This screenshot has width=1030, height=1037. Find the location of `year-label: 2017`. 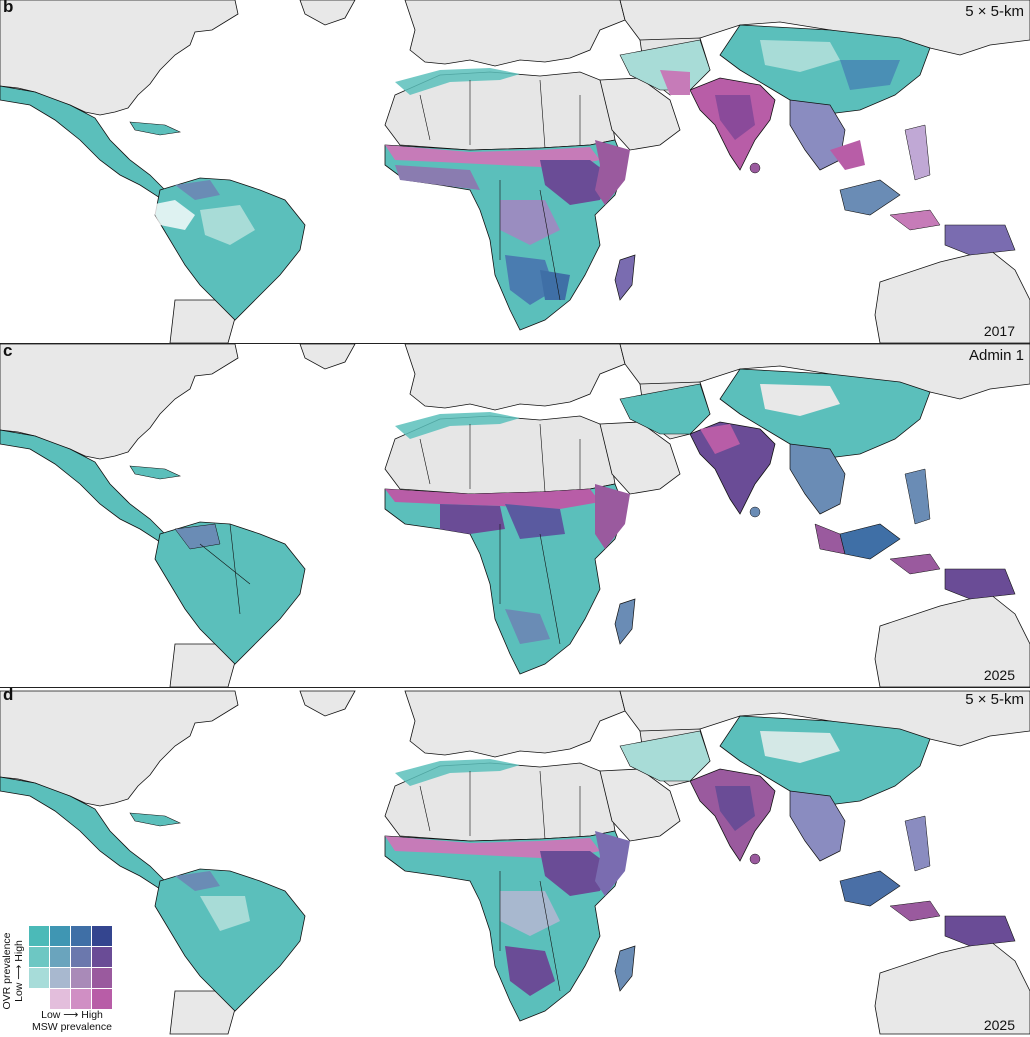

year-label: 2017 is located at coordinates (999, 331).